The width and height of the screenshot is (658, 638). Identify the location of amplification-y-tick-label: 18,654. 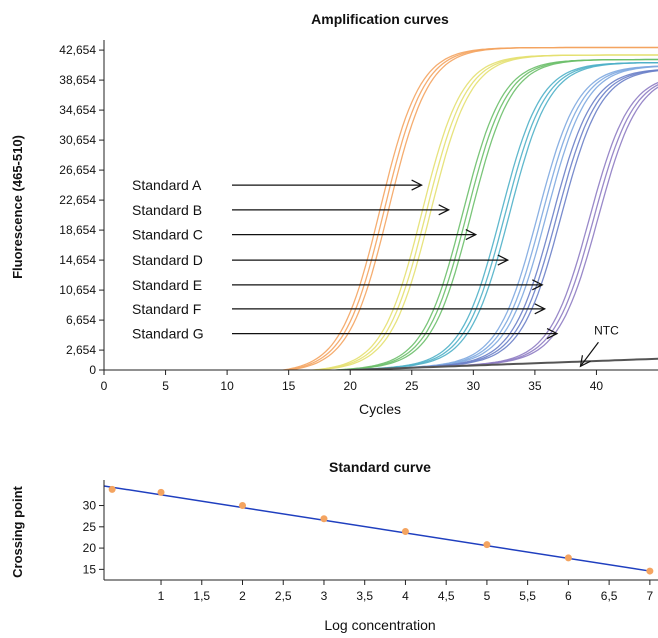
(77, 230).